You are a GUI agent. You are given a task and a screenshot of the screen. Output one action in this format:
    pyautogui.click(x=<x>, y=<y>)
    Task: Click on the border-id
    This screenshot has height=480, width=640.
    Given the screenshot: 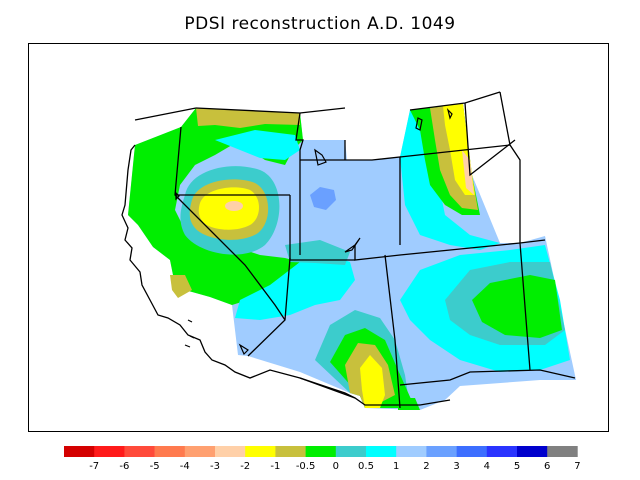 What is the action you would take?
    pyautogui.click(x=249, y=181)
    